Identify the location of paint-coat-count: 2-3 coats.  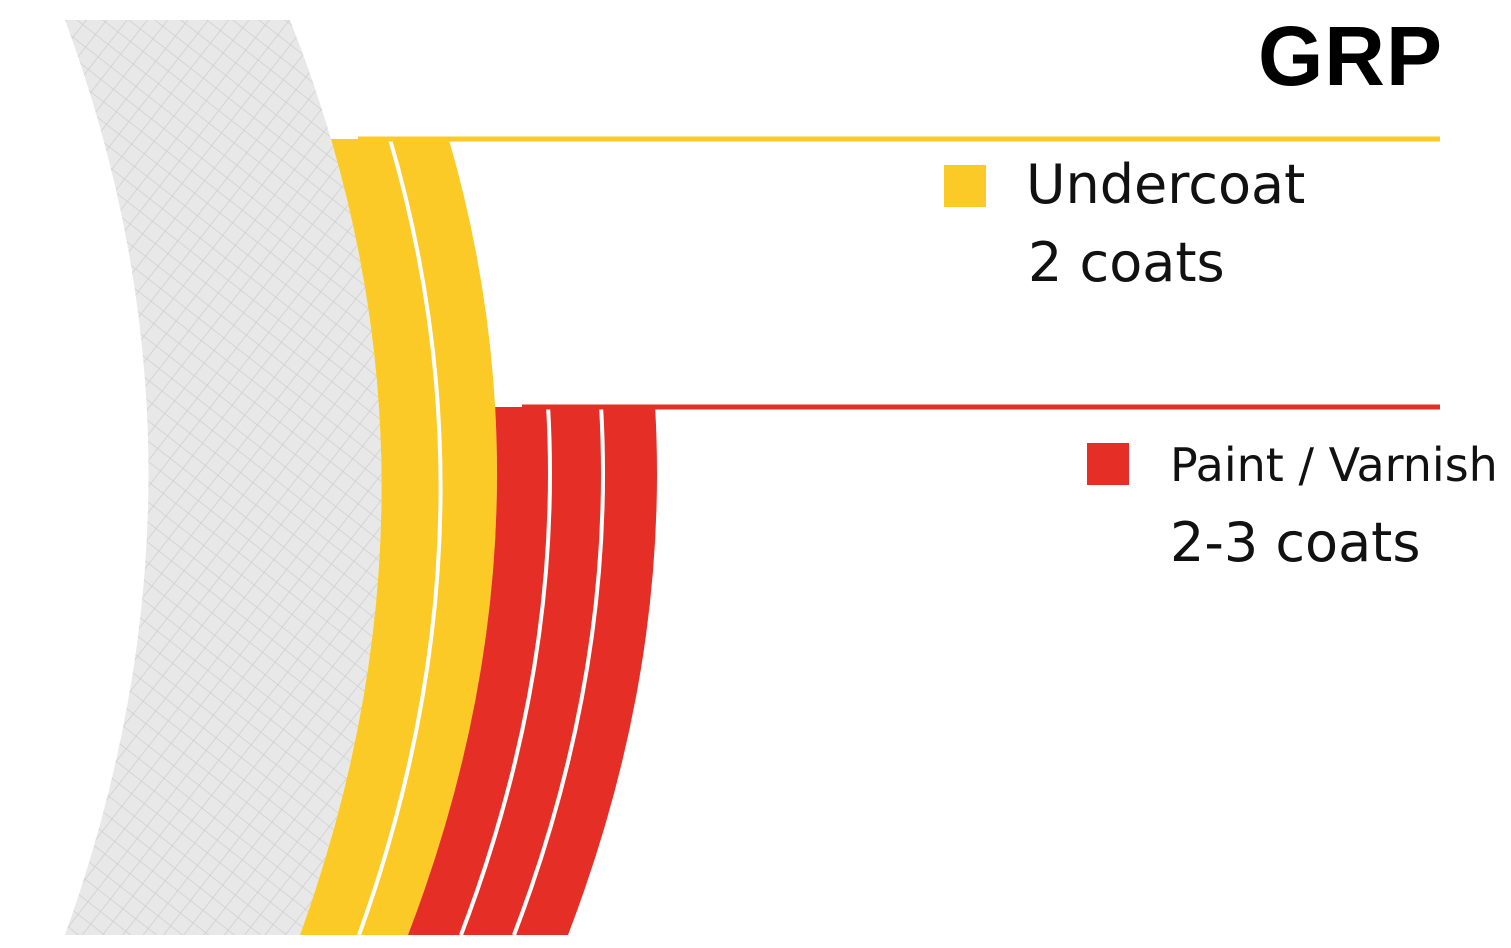
(1295, 542).